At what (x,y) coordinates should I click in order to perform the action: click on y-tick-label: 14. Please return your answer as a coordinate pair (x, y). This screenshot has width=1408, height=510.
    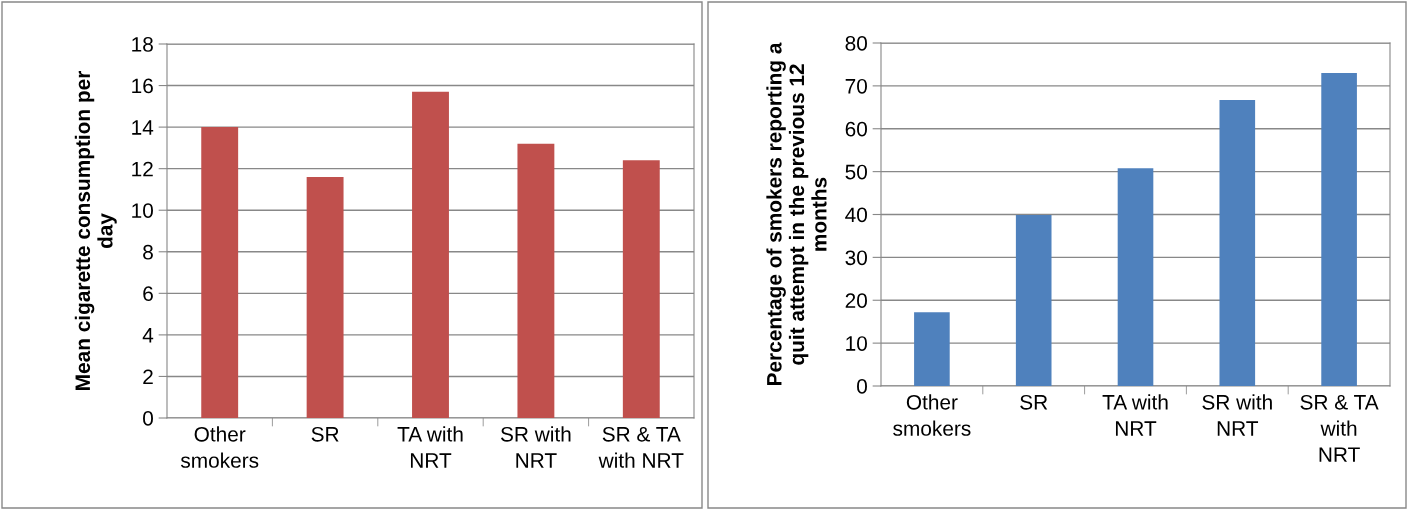
    Looking at the image, I should click on (143, 127).